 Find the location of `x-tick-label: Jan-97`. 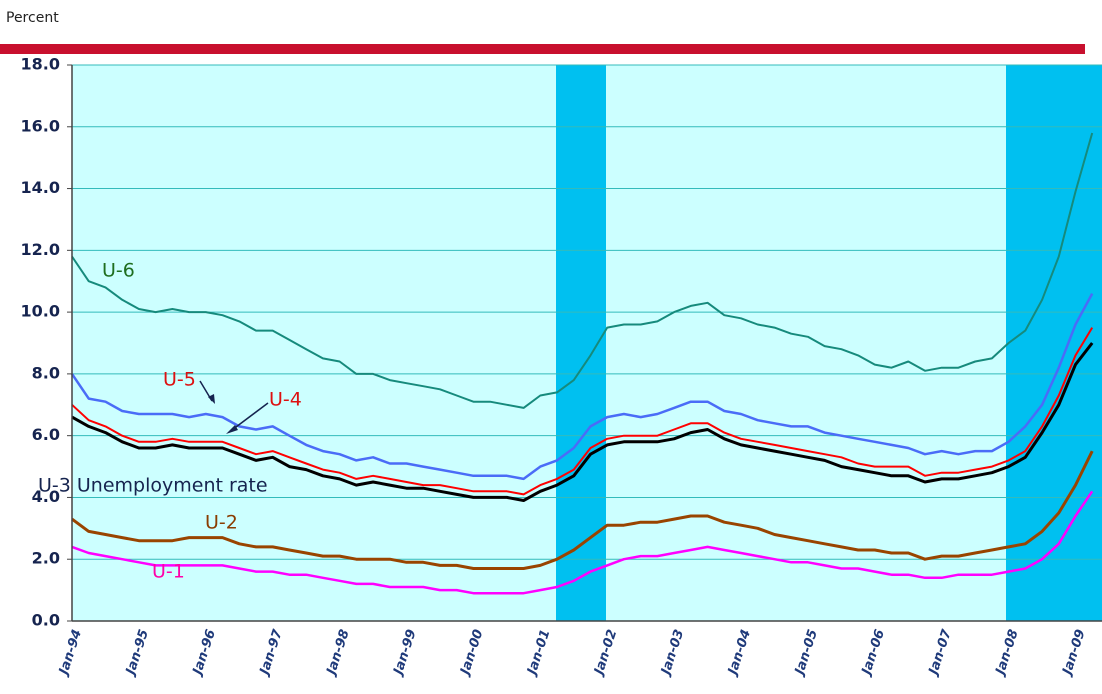

x-tick-label: Jan-97 is located at coordinates (271, 653).